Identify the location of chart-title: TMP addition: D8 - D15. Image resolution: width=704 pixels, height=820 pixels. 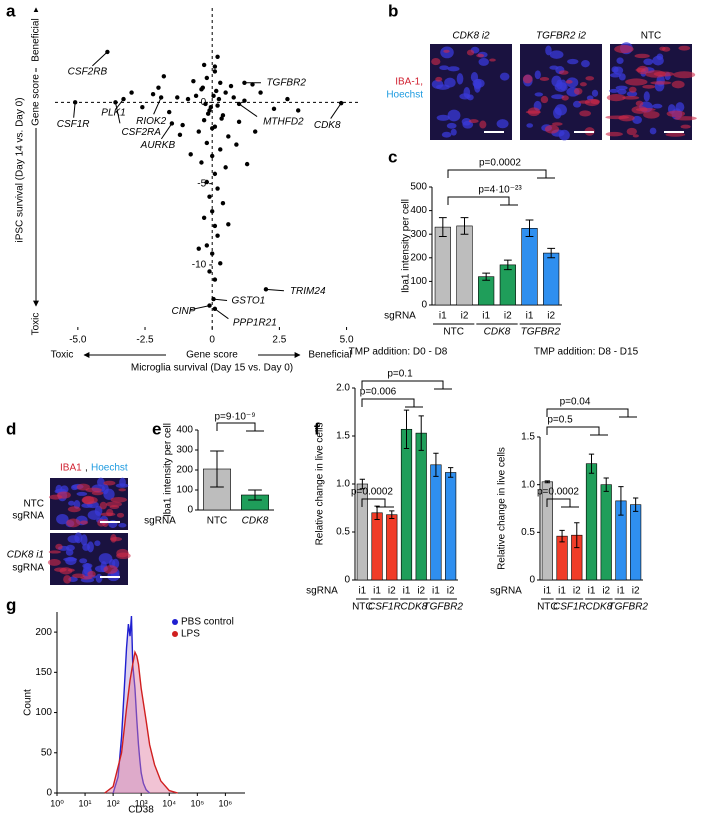
(586, 352).